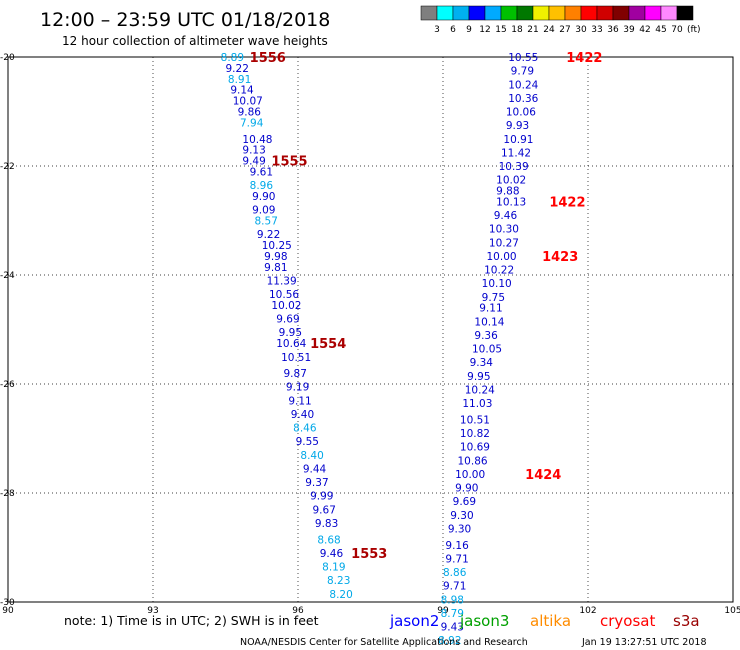 This screenshot has height=650, width=740. What do you see at coordinates (328, 540) in the screenshot?
I see `wave-height-label: 8.68` at bounding box center [328, 540].